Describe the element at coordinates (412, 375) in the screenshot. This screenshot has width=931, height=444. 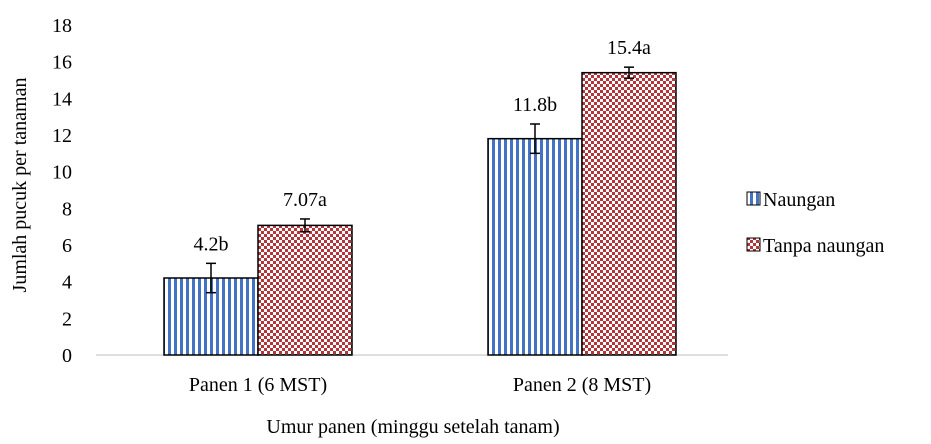
I see `x-axis: Panen 1 (6 MST) Panen 2 (8 MST)` at that location.